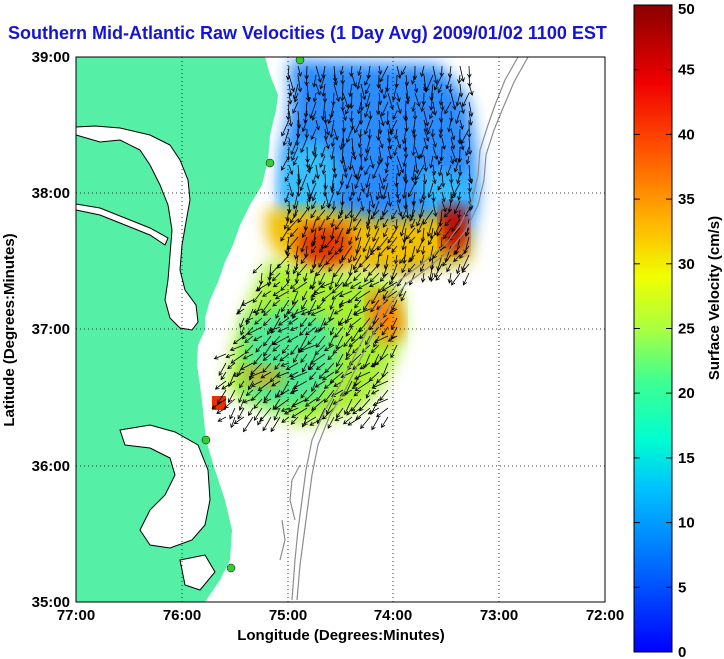 This screenshot has height=659, width=724. Describe the element at coordinates (686, 9) in the screenshot. I see `colorbar-tick-label: 50` at that location.